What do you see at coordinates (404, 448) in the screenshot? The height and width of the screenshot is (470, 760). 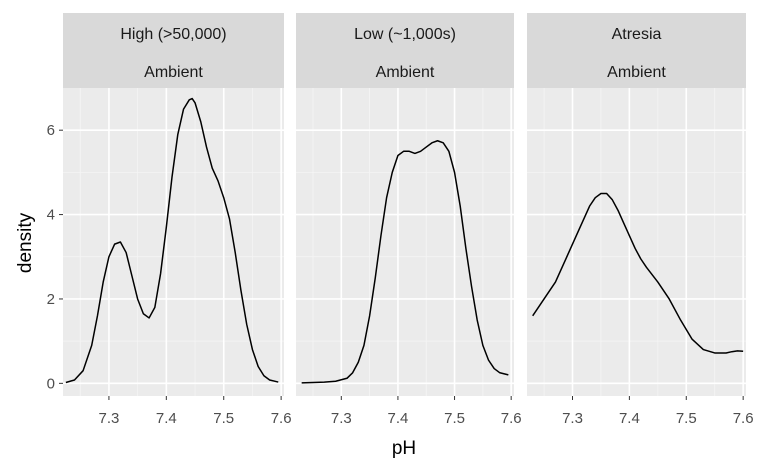 I see `x-axis-title: pH` at bounding box center [404, 448].